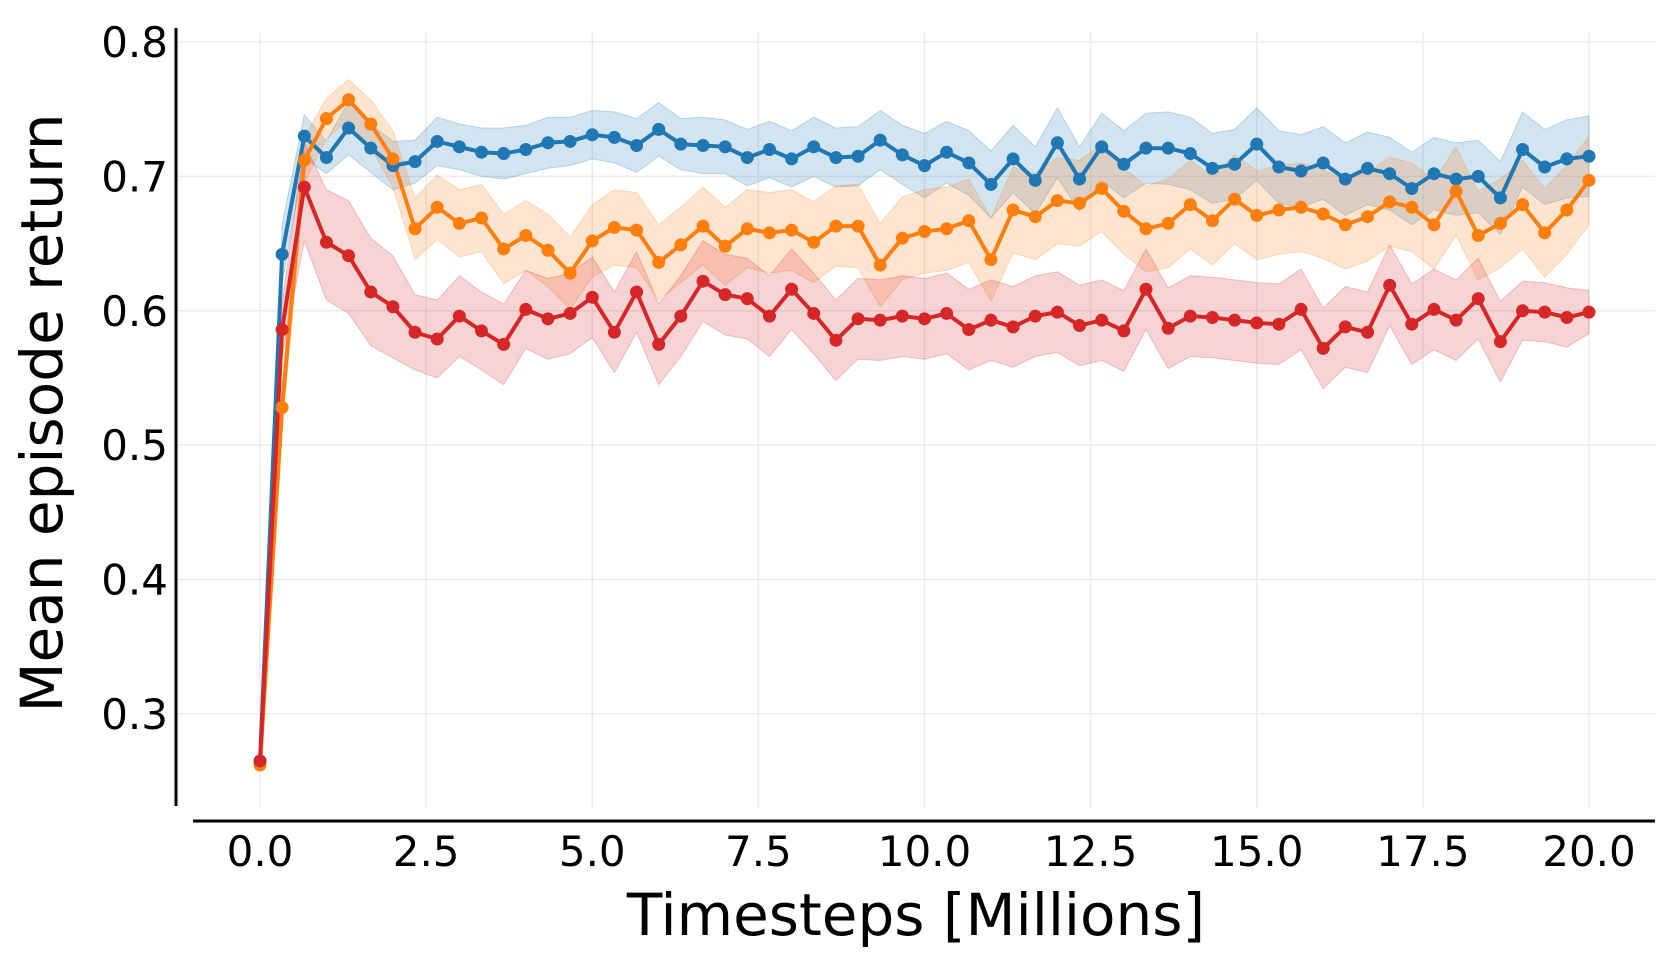 This screenshot has width=1661, height=962. I want to click on y-tick-label: 0.5, so click(134, 445).